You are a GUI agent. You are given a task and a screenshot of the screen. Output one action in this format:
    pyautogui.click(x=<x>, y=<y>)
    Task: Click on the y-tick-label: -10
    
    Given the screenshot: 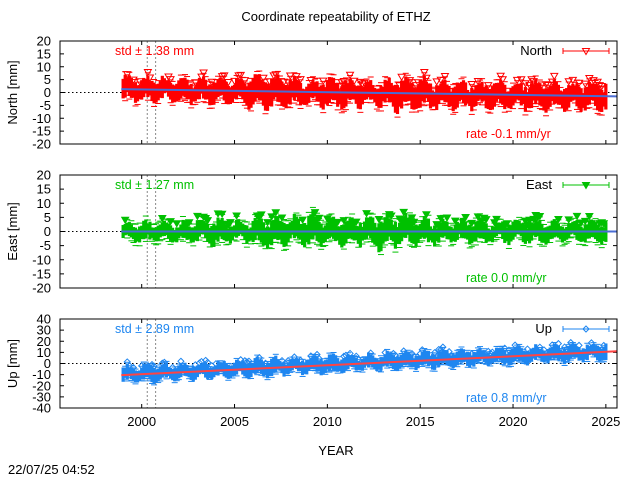 What is the action you would take?
    pyautogui.click(x=41, y=374)
    